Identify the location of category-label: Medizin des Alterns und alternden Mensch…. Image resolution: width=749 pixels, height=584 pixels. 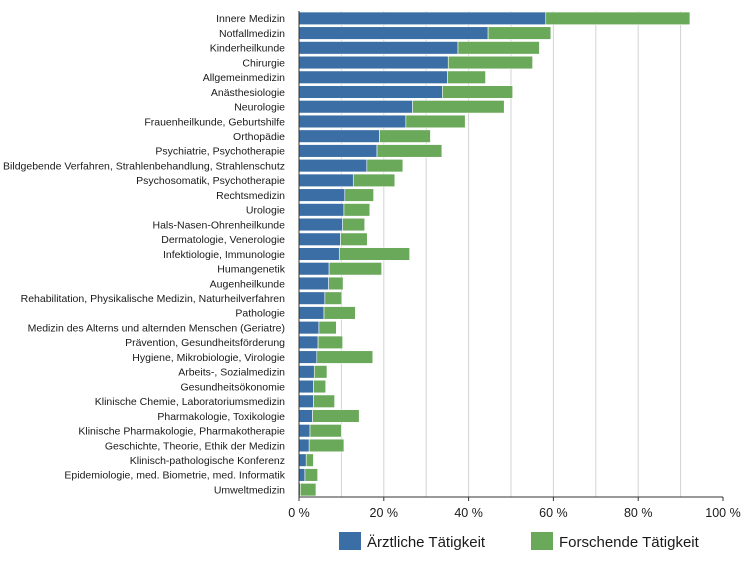
(156, 328).